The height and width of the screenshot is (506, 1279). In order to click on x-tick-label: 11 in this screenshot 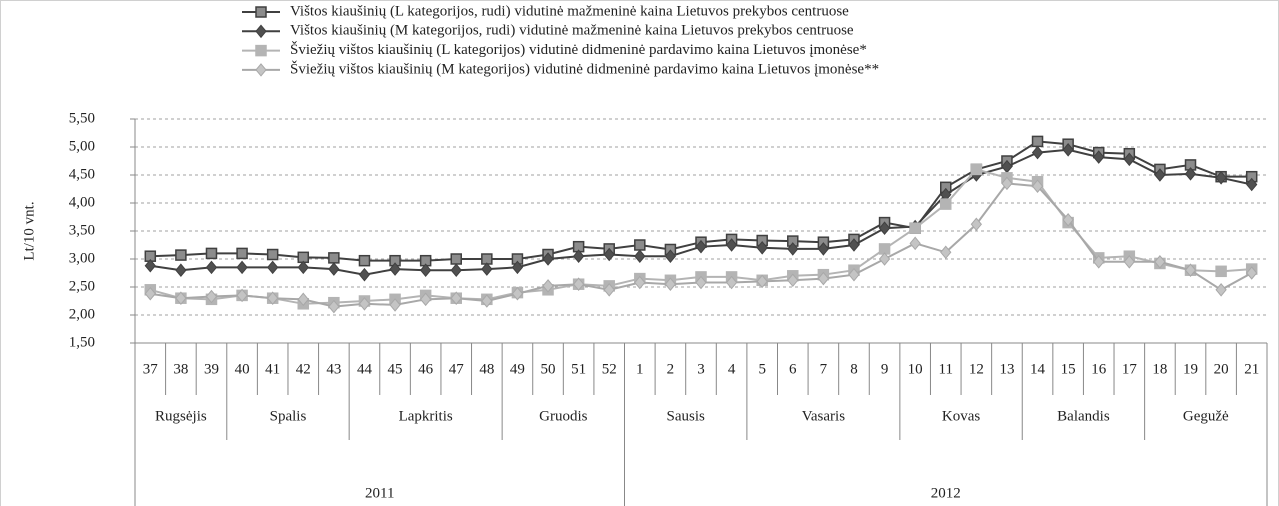, I will do `click(946, 369)`.